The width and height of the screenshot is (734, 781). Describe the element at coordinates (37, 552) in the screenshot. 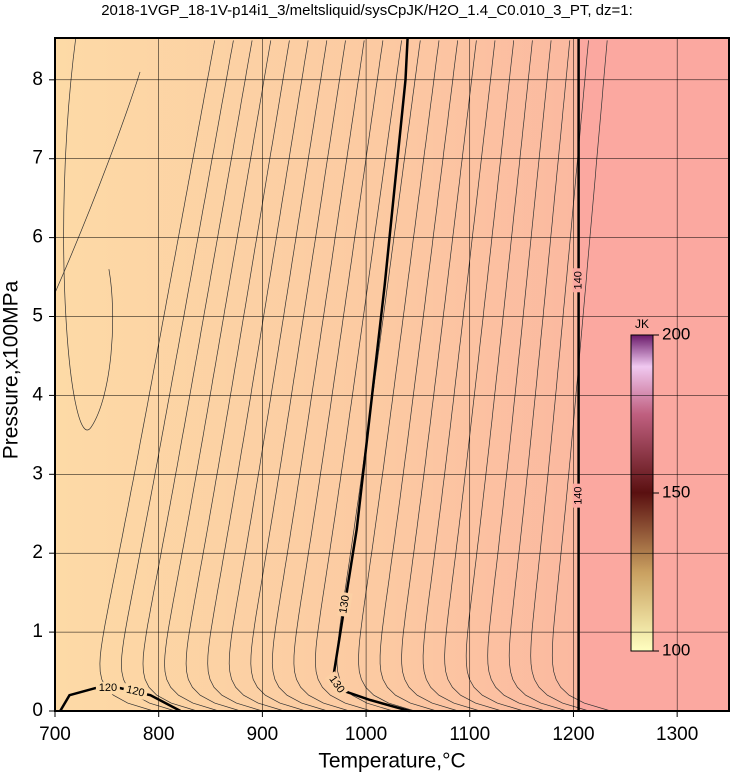

I see `y-tick-label: 2` at that location.